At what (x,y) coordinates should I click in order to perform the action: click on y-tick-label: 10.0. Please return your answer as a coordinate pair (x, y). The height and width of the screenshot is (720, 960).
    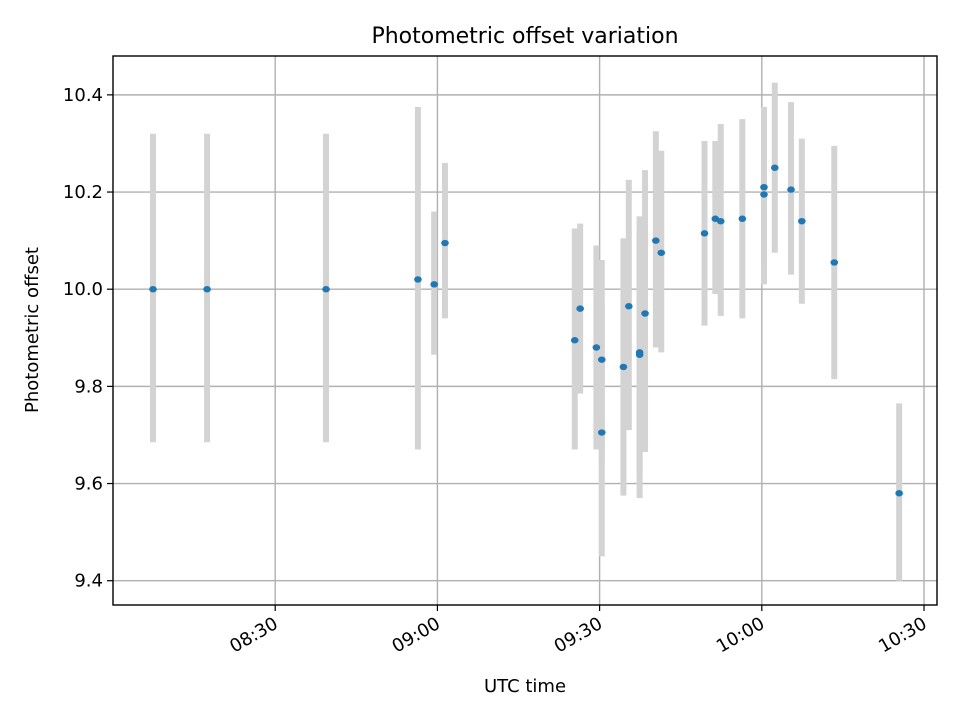
    Looking at the image, I should click on (83, 289).